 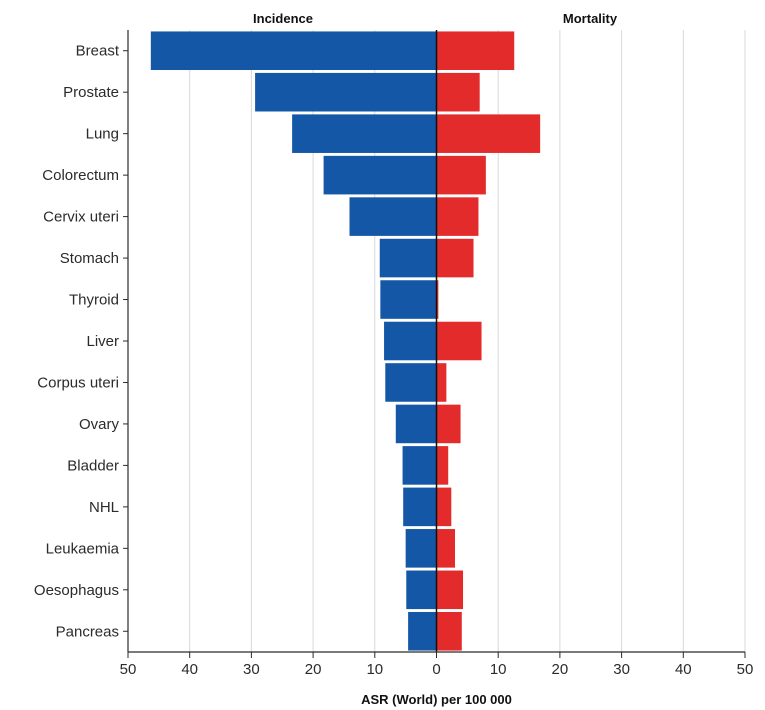 I want to click on incidence-heading: Incidence, so click(x=283, y=18).